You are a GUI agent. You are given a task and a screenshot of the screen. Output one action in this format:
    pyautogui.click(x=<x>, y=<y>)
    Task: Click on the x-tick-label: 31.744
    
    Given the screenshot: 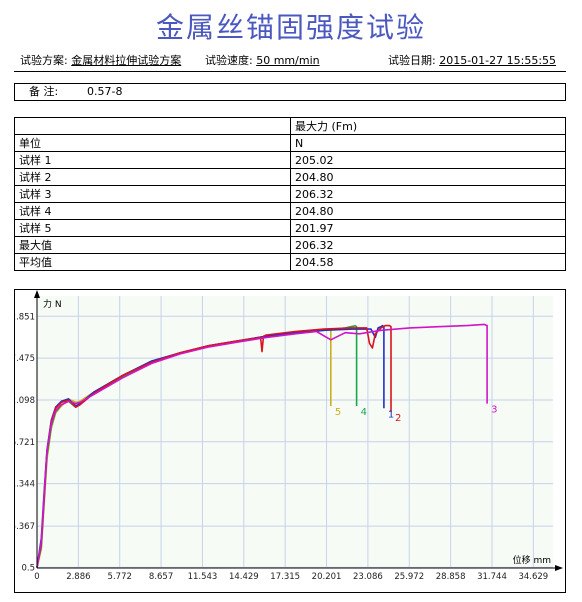 What is the action you would take?
    pyautogui.click(x=492, y=577)
    